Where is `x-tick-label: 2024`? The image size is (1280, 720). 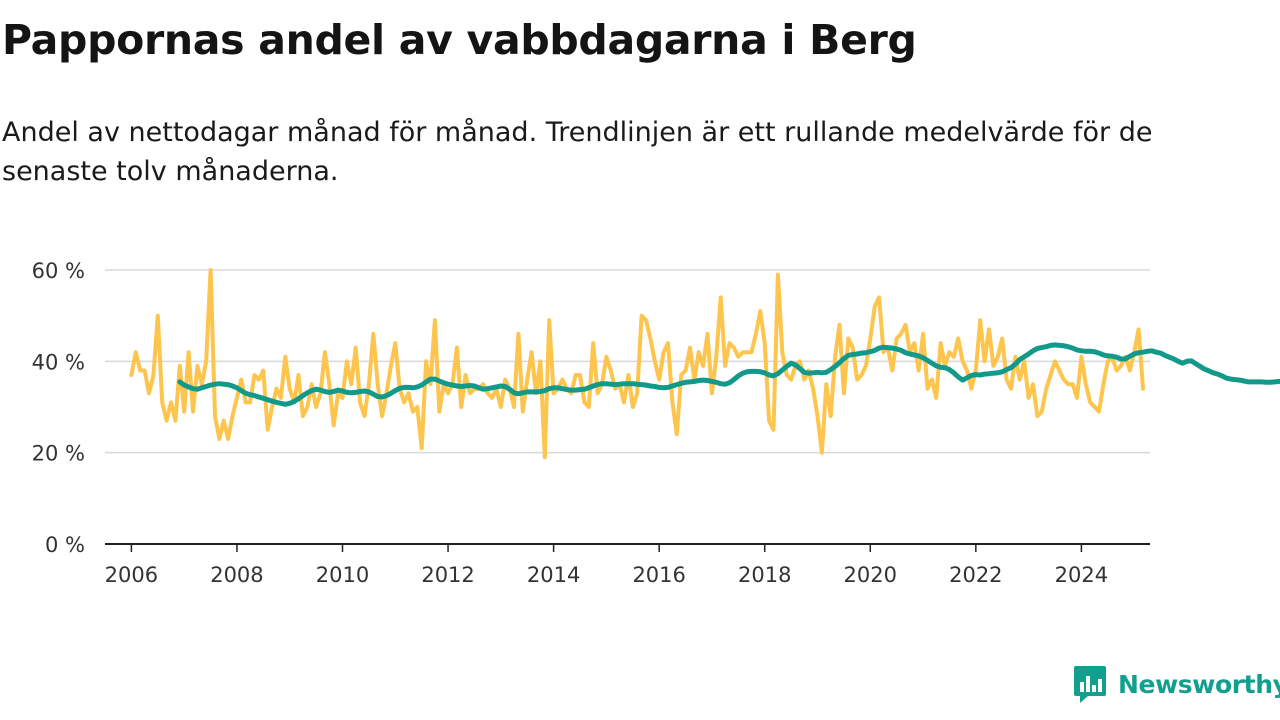
x-tick-label: 2024 is located at coordinates (1081, 575).